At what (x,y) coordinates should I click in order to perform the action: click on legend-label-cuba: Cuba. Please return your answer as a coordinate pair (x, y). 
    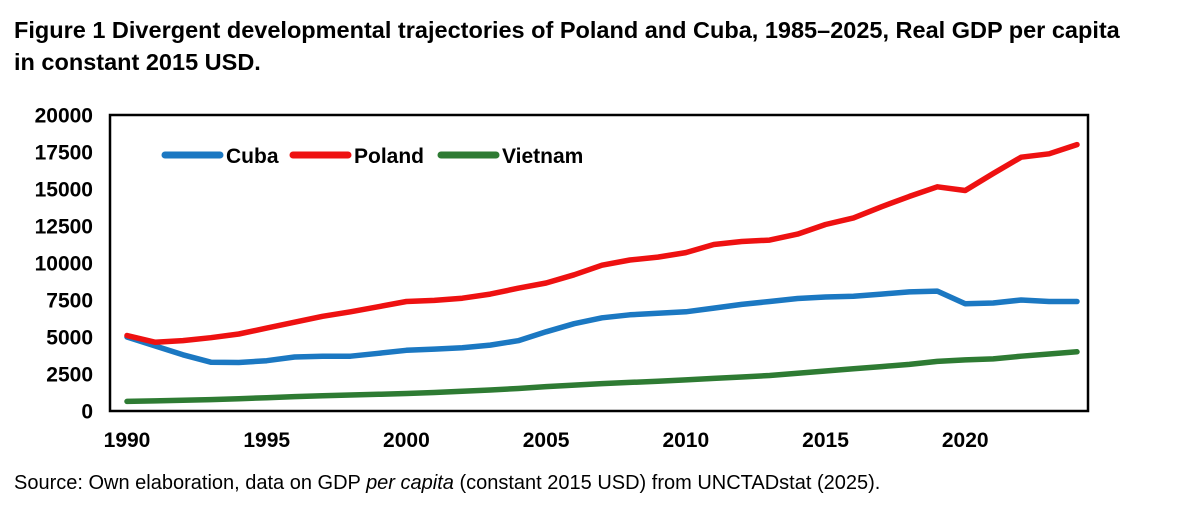
    Looking at the image, I should click on (252, 156).